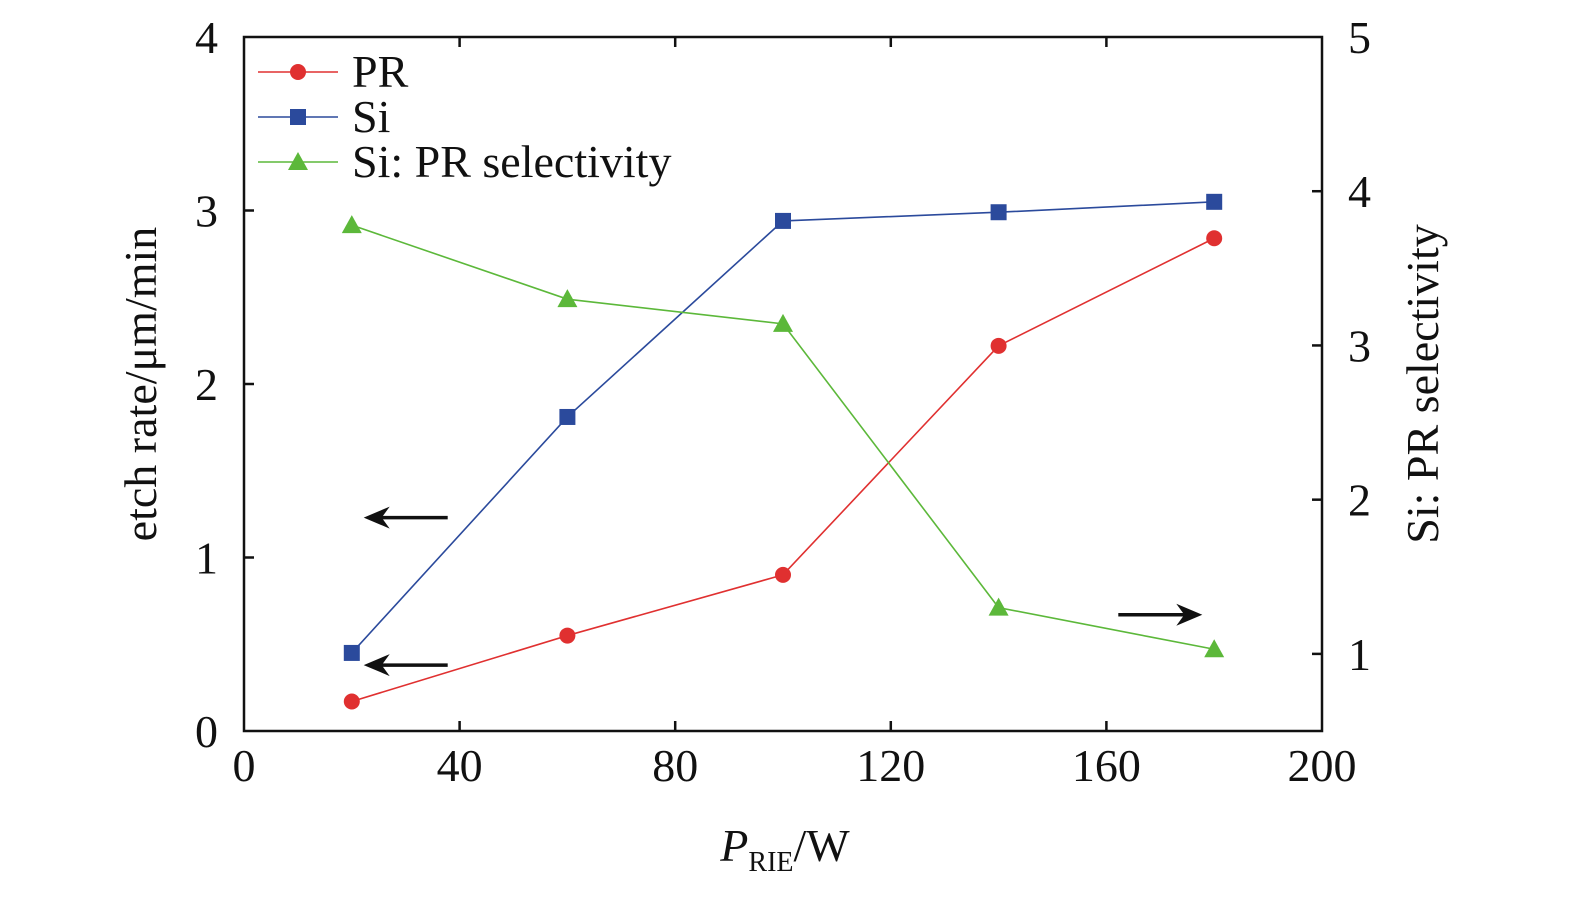 This screenshot has height=898, width=1575. I want to click on legend-item-si-pr-selectivity: Si: PR selectivity, so click(464, 161).